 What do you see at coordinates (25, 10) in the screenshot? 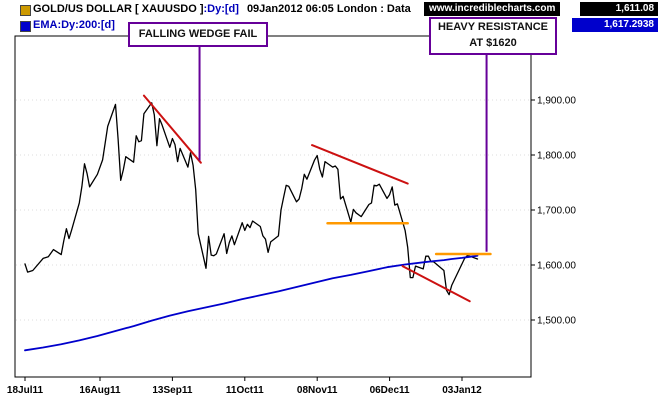
I see `price-legend-swatch` at bounding box center [25, 10].